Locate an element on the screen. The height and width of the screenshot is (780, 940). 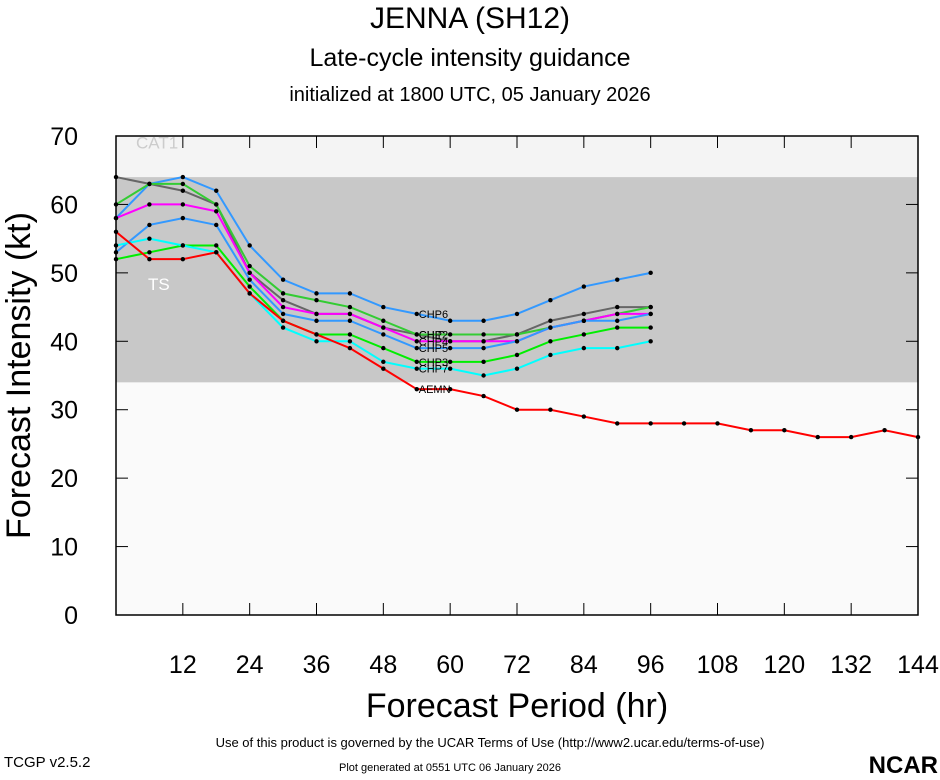
x-tick-label: 120 is located at coordinates (784, 665).